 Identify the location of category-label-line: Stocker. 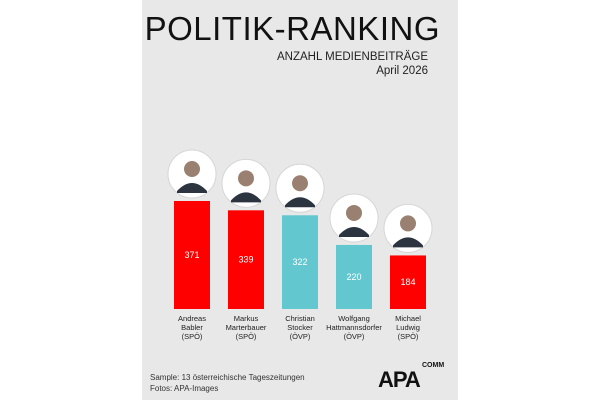
(300, 327).